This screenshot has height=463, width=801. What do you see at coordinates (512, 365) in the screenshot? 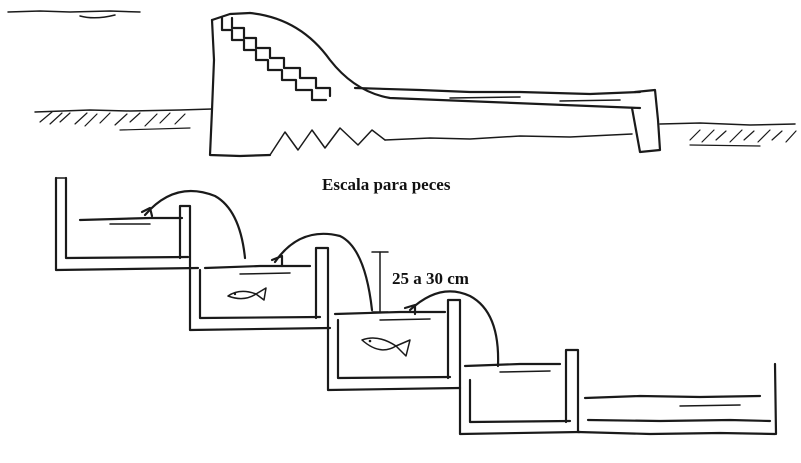
I see `pool-4-water` at bounding box center [512, 365].